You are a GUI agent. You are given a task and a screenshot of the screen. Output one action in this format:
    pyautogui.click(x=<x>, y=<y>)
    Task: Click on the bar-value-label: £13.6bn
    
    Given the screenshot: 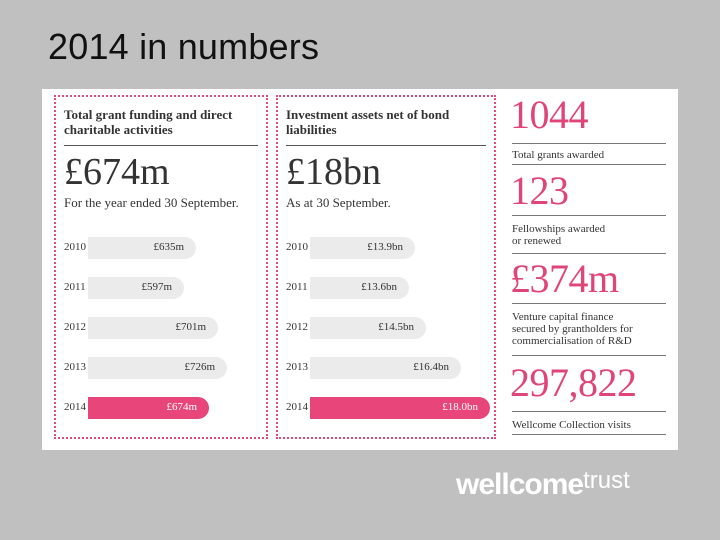 What is the action you would take?
    pyautogui.click(x=379, y=287)
    